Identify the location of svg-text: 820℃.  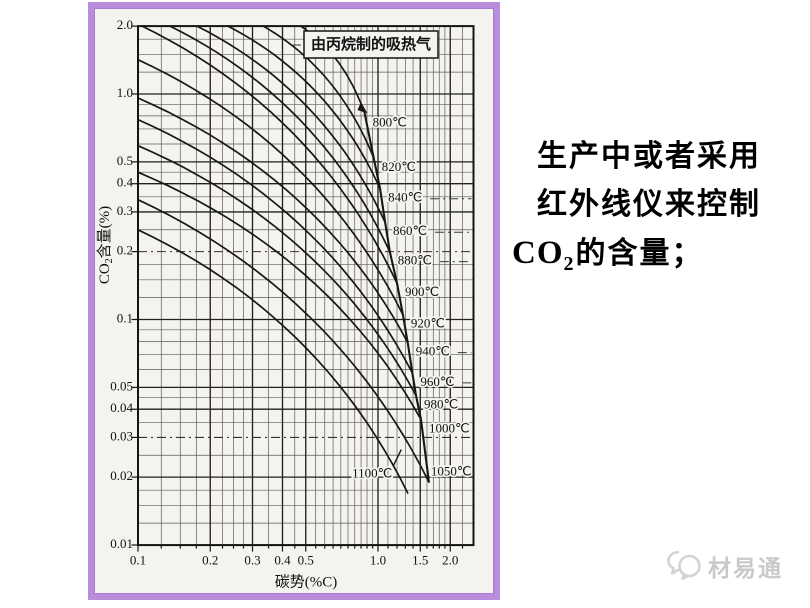
(399, 166).